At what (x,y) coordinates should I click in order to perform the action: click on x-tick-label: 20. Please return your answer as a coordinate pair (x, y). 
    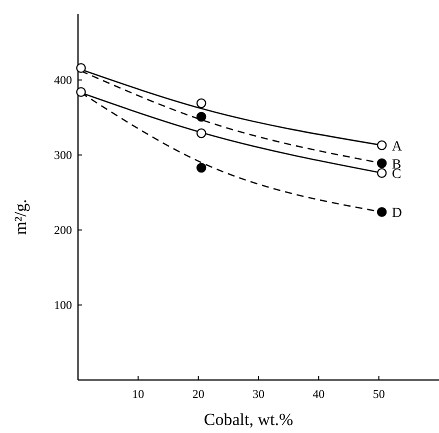
    Looking at the image, I should click on (198, 394).